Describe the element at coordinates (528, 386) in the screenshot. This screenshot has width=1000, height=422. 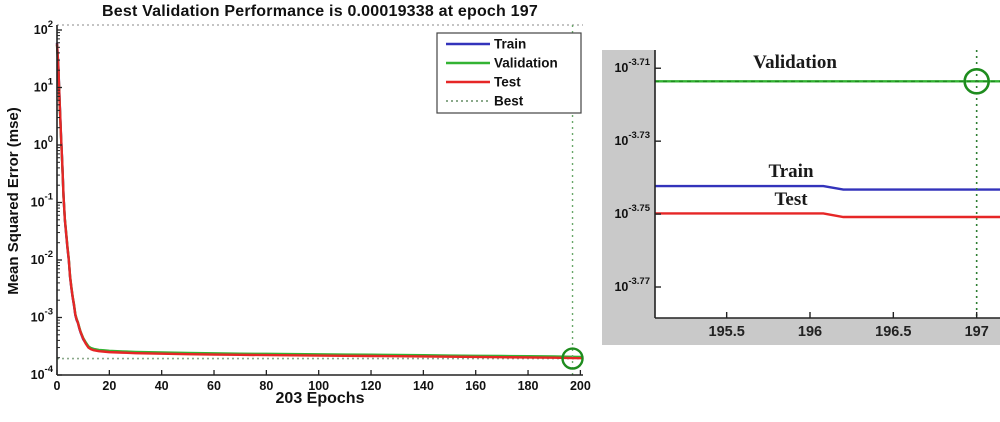
I see `x-tick-label: 180` at that location.